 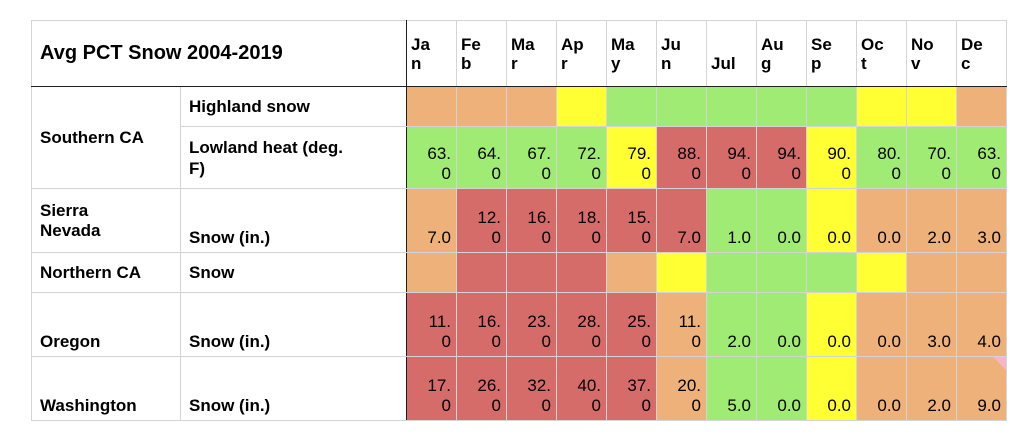 What do you see at coordinates (681, 53) in the screenshot?
I see `month-header-jun: Ju n` at bounding box center [681, 53].